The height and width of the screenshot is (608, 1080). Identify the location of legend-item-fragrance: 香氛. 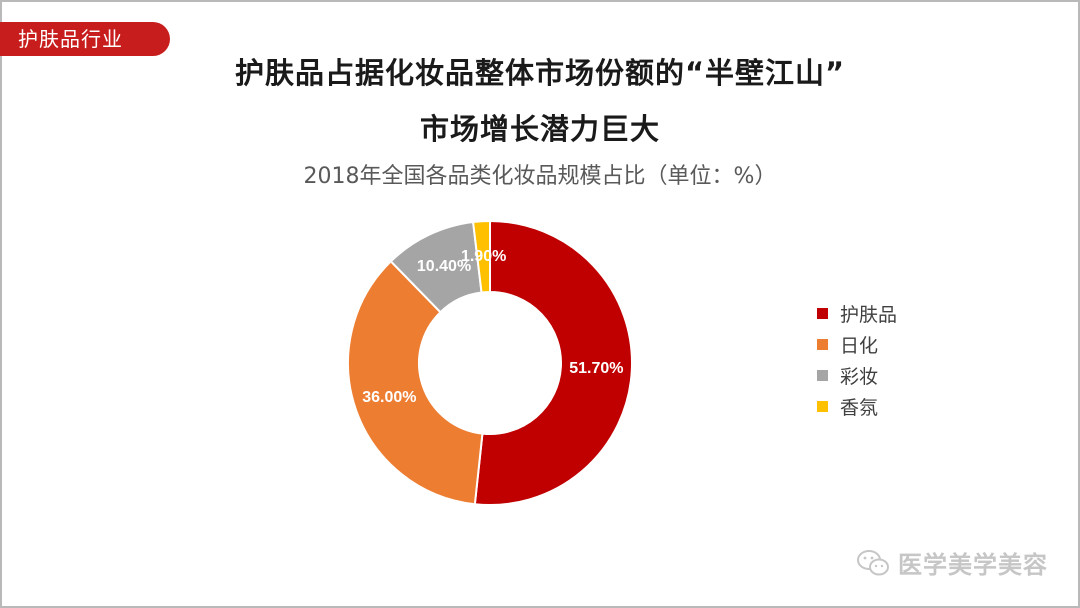
(857, 406).